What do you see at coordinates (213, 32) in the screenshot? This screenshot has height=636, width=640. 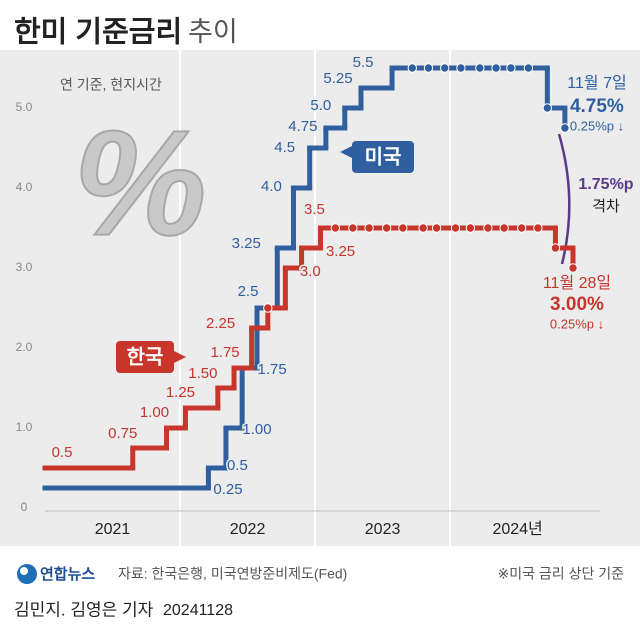 I see `chart-subtitle: 추이` at bounding box center [213, 32].